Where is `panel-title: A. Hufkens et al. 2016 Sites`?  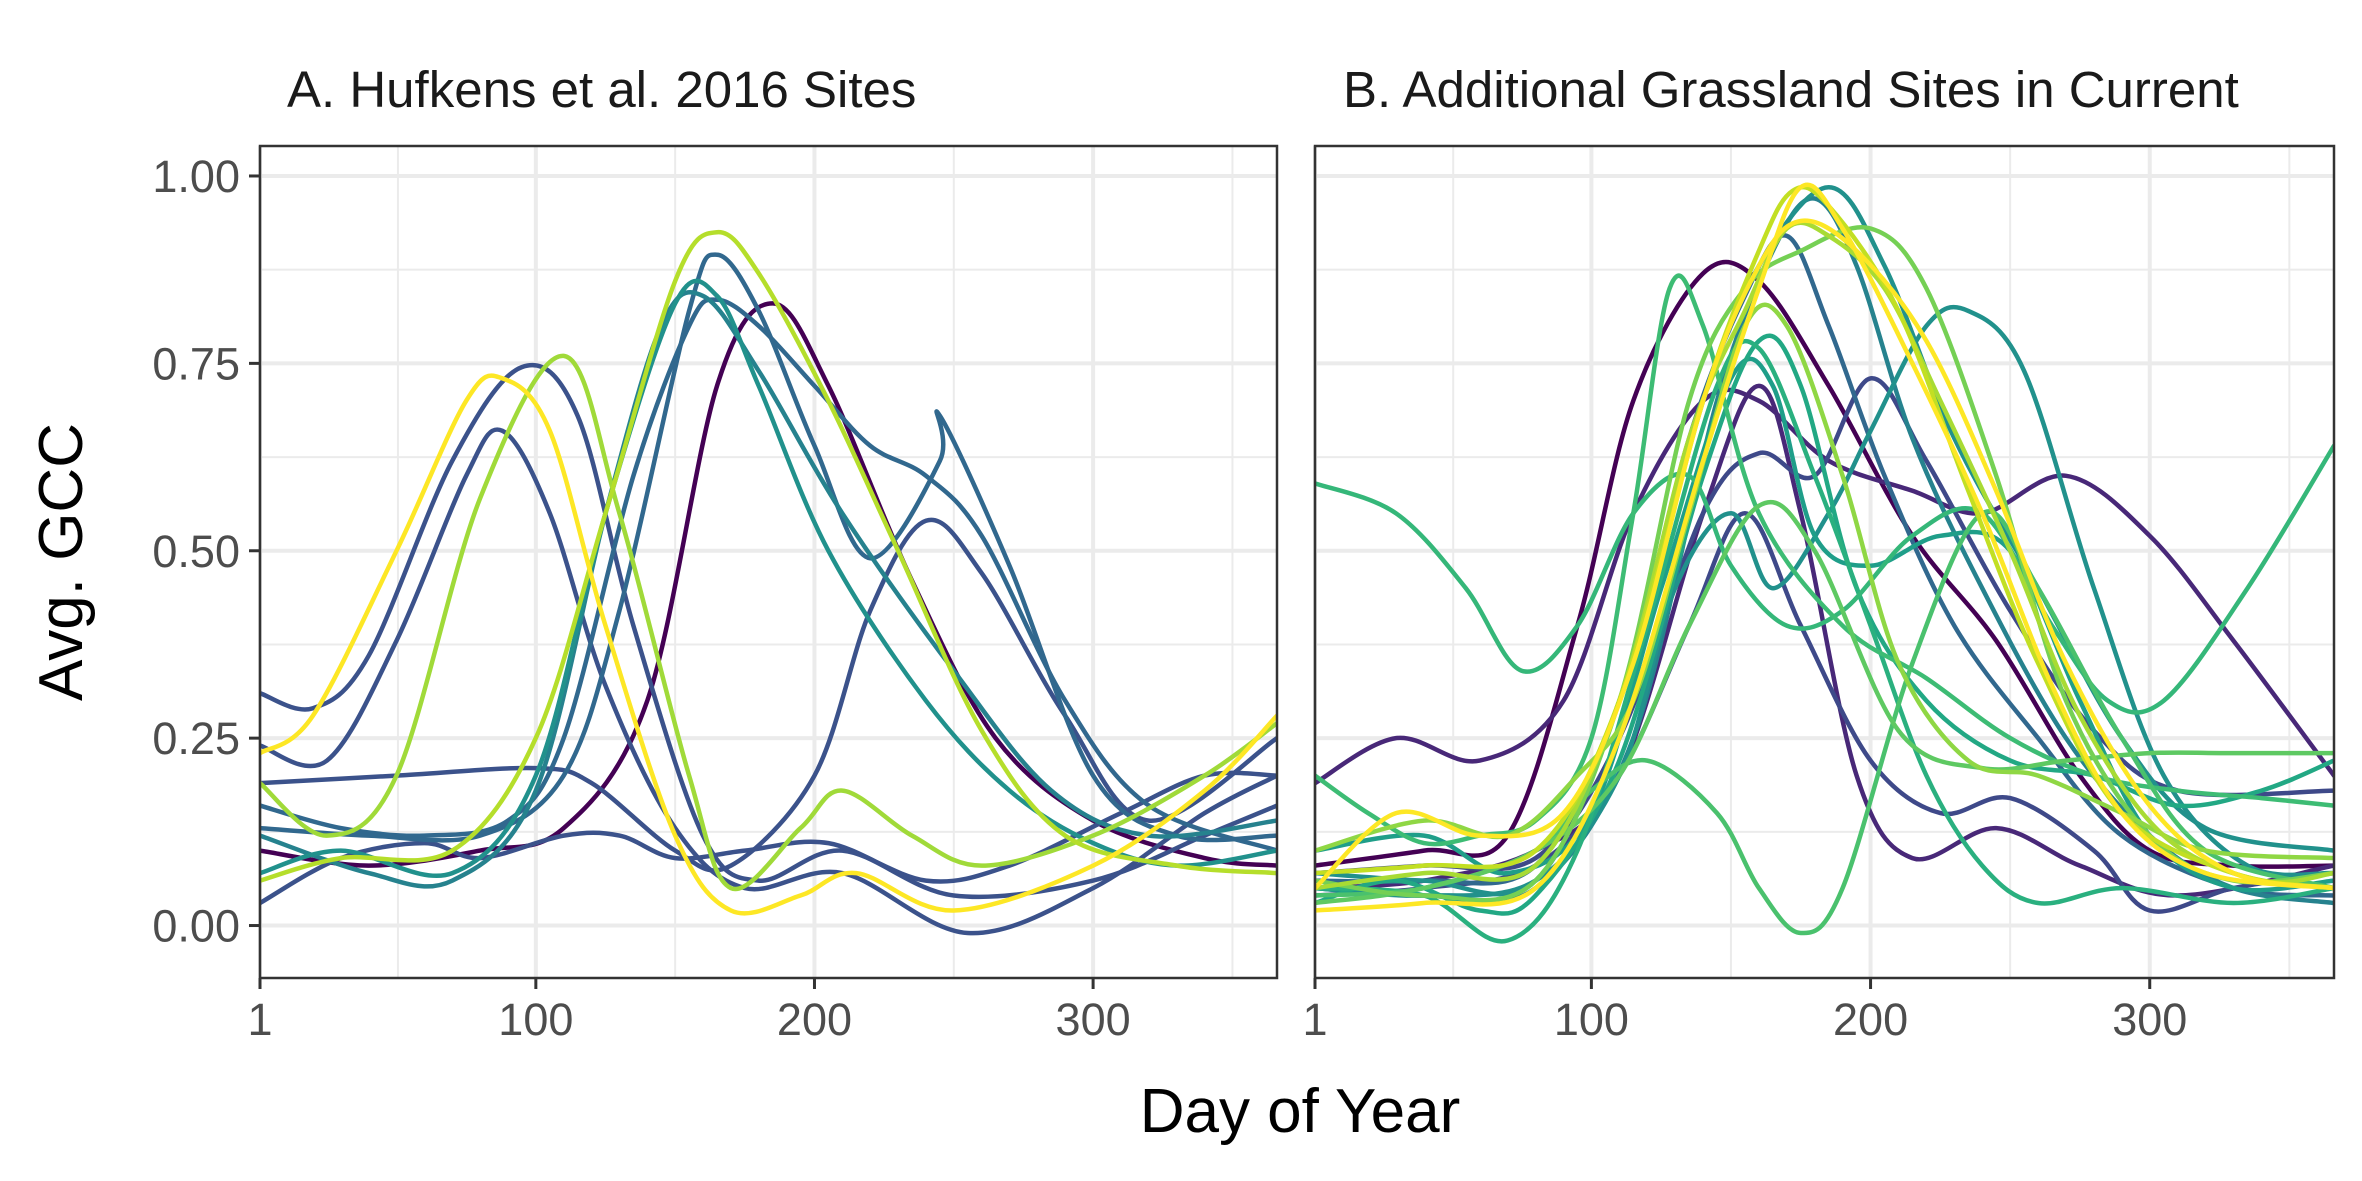
panel-title: A. Hufkens et al. 2016 Sites is located at coordinates (601, 89).